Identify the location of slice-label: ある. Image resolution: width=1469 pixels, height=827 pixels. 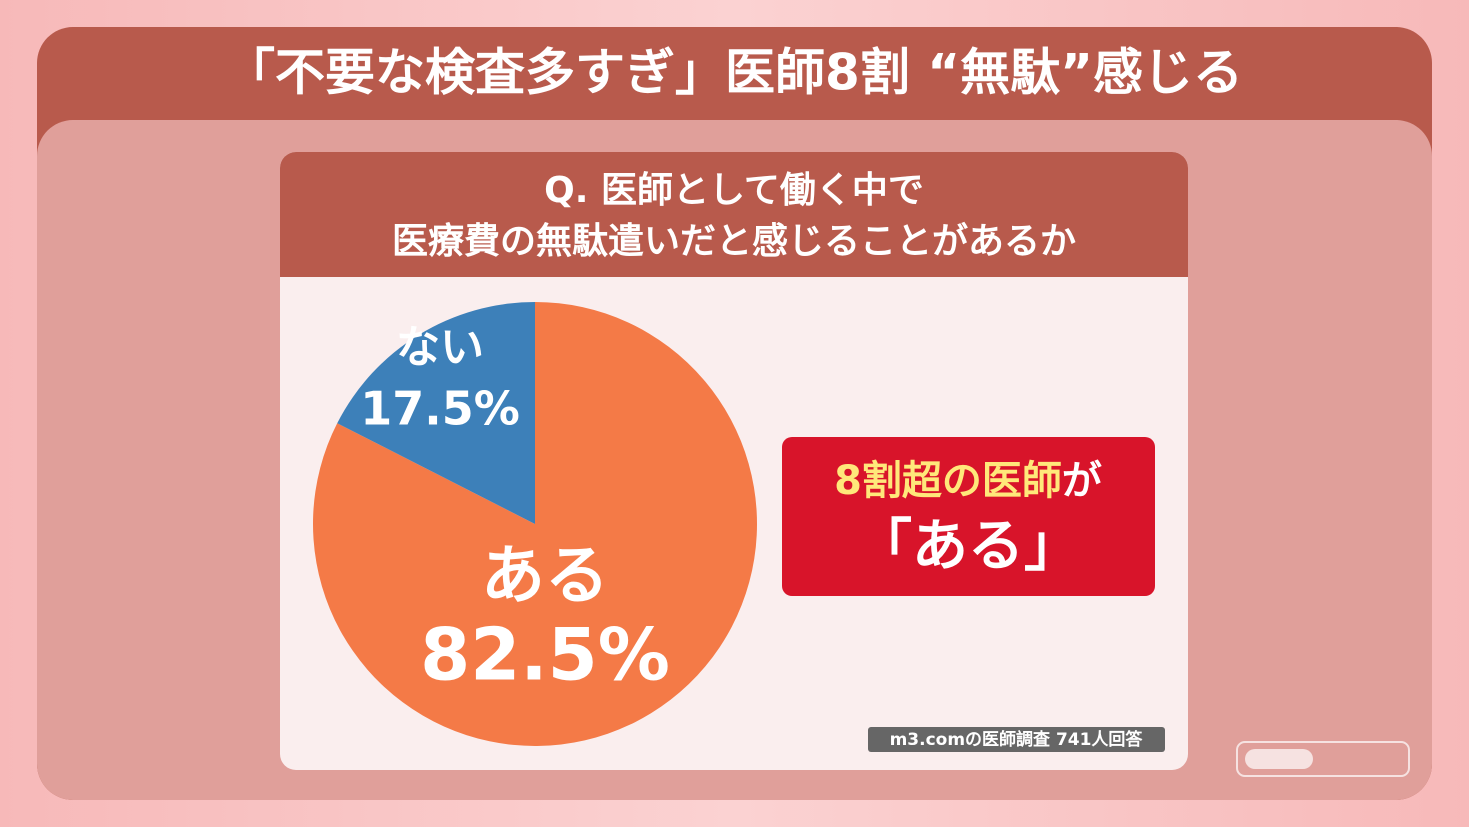
(545, 577).